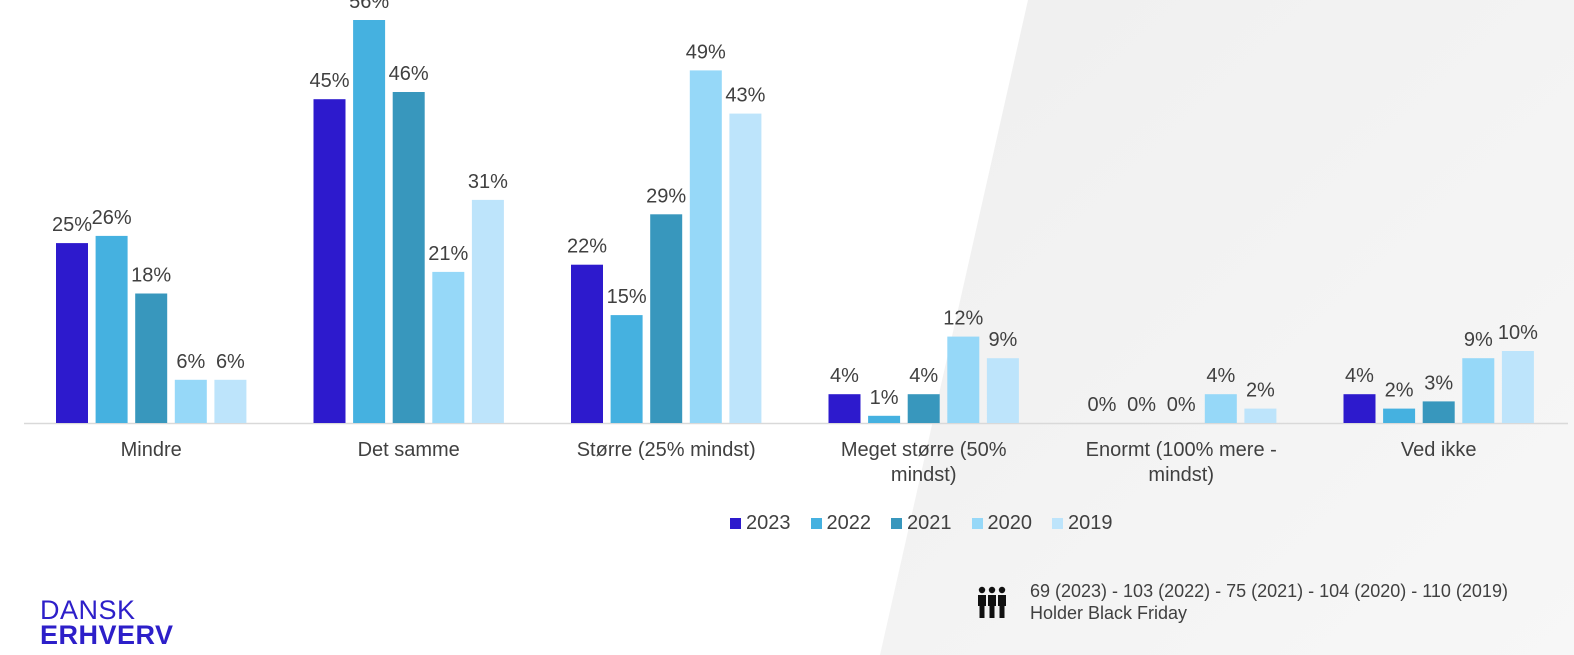  What do you see at coordinates (1518, 333) in the screenshot?
I see `data-label: 10%` at bounding box center [1518, 333].